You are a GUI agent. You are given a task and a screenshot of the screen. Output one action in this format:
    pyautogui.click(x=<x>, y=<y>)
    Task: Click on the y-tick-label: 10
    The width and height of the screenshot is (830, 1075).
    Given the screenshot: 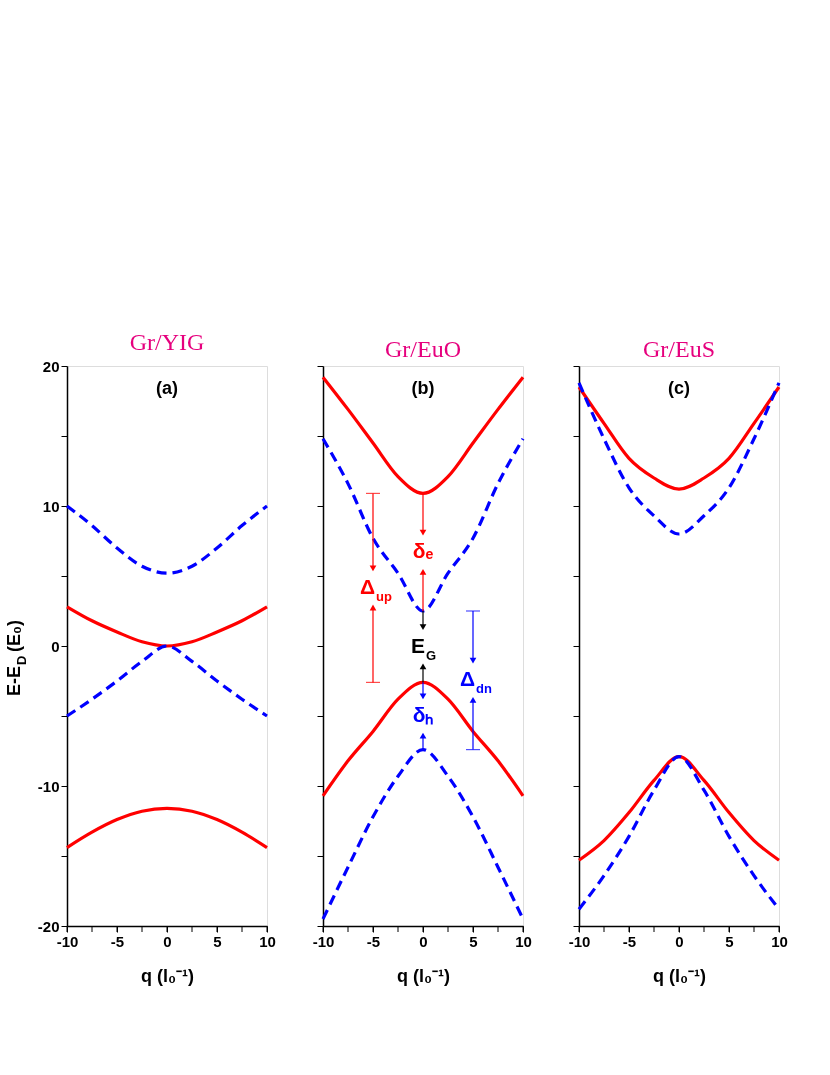 What is the action you would take?
    pyautogui.click(x=51, y=506)
    